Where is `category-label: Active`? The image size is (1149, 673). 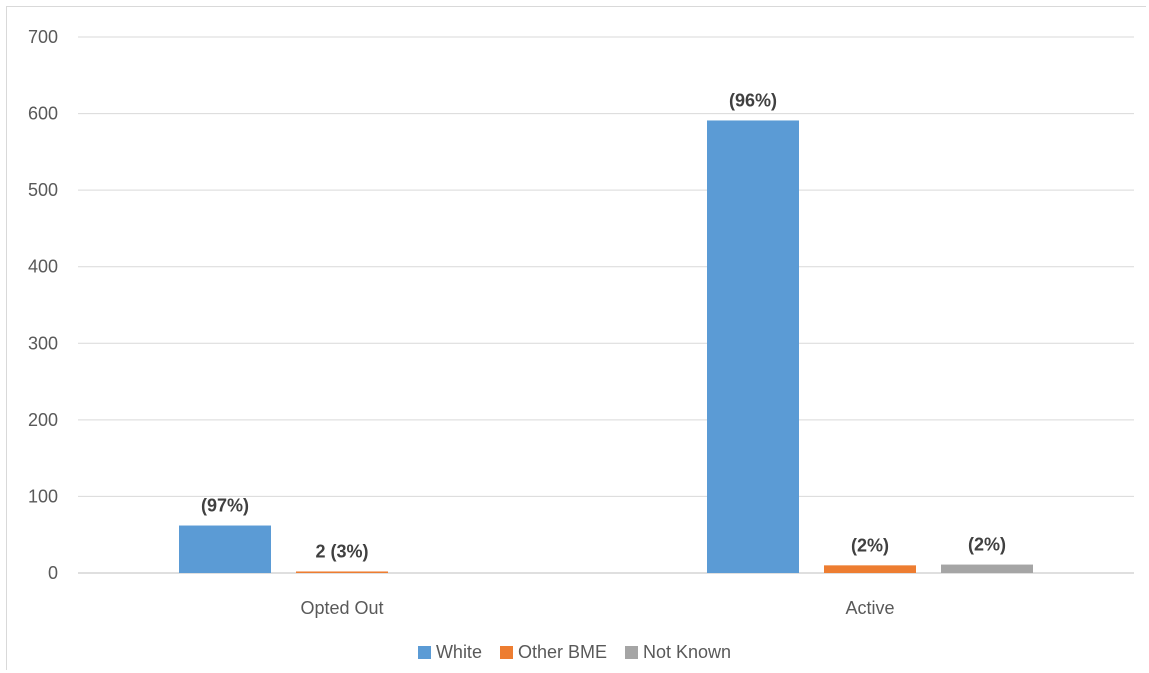
category-label: Active is located at coordinates (869, 608).